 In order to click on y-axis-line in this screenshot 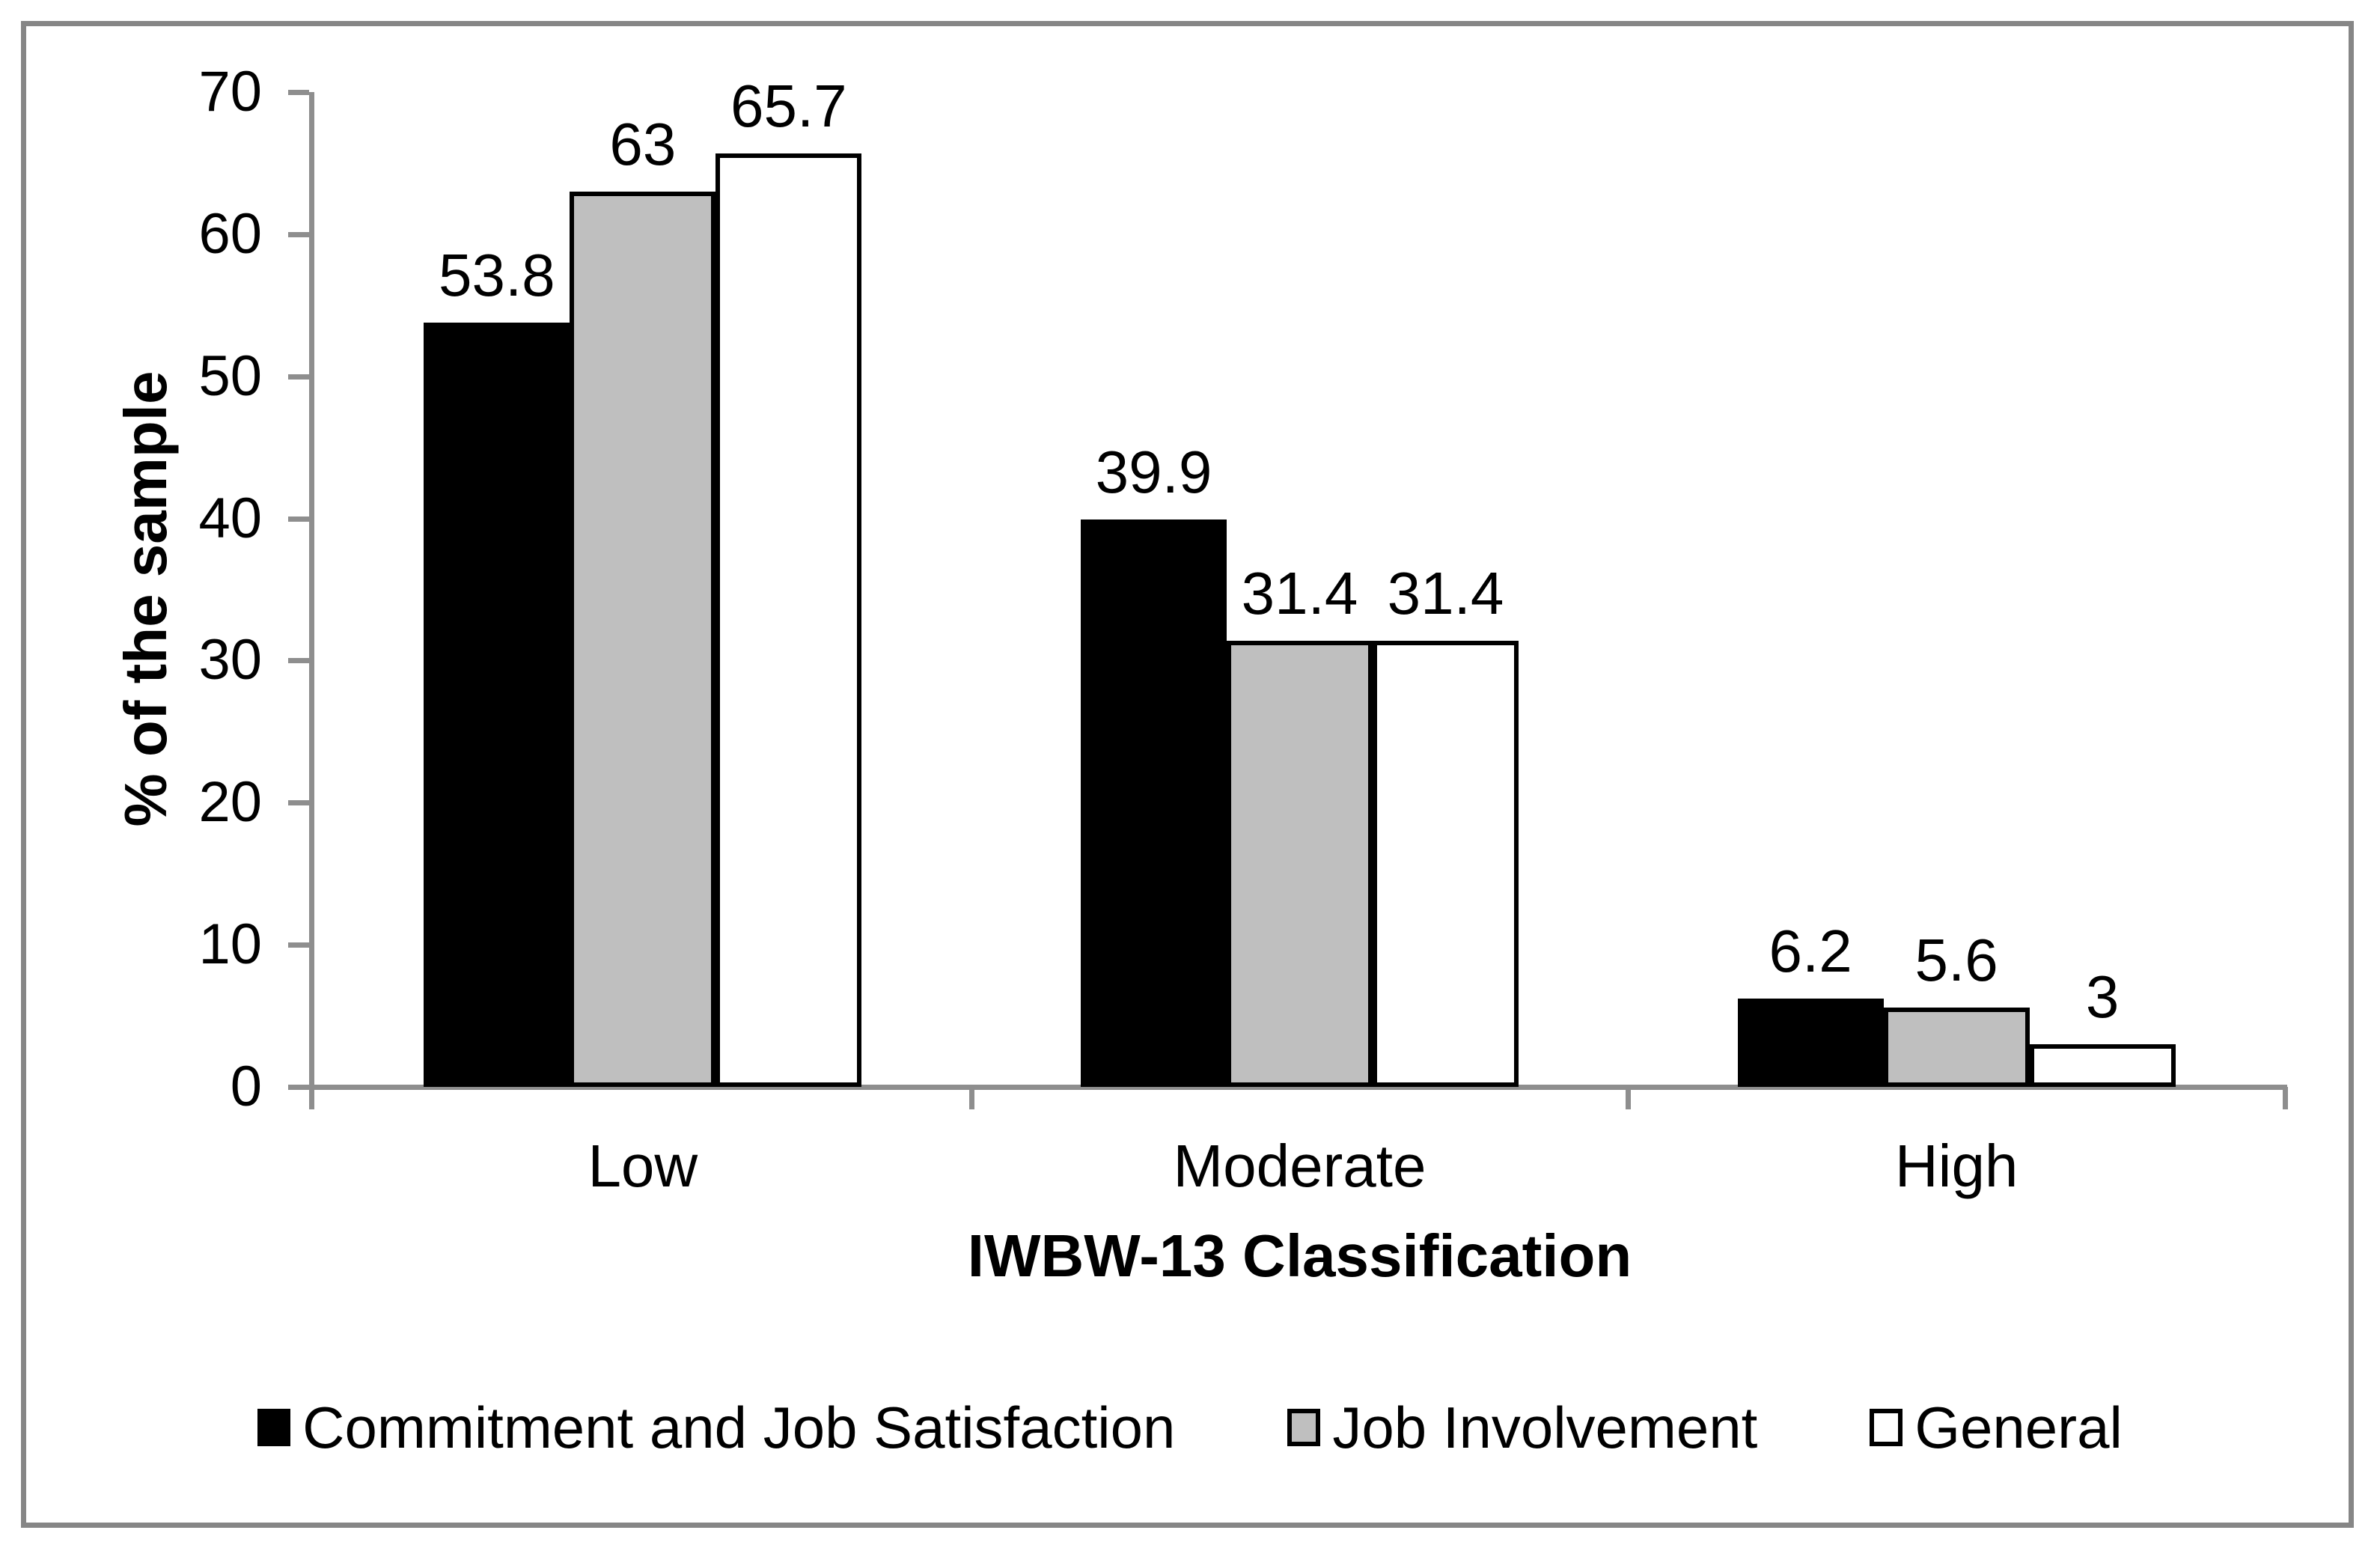, I will do `click(311, 600)`.